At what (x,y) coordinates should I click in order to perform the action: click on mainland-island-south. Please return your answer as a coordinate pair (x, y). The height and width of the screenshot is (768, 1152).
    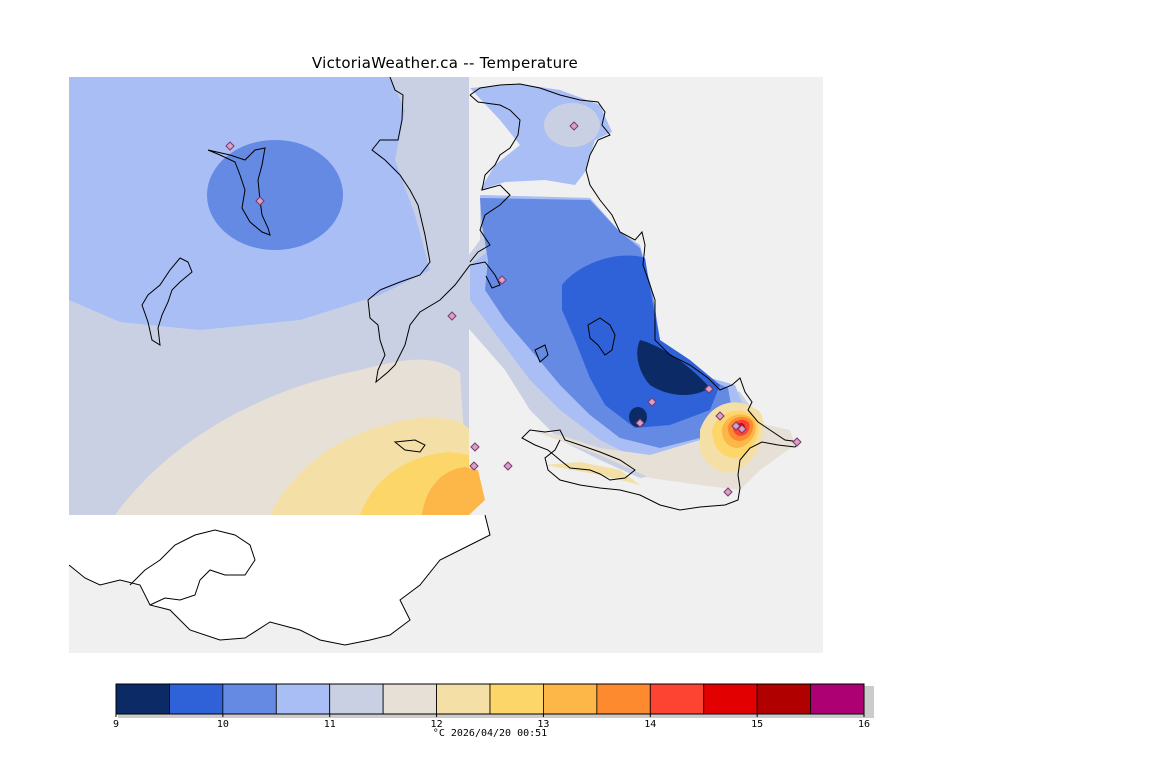
    Looking at the image, I should click on (279, 580).